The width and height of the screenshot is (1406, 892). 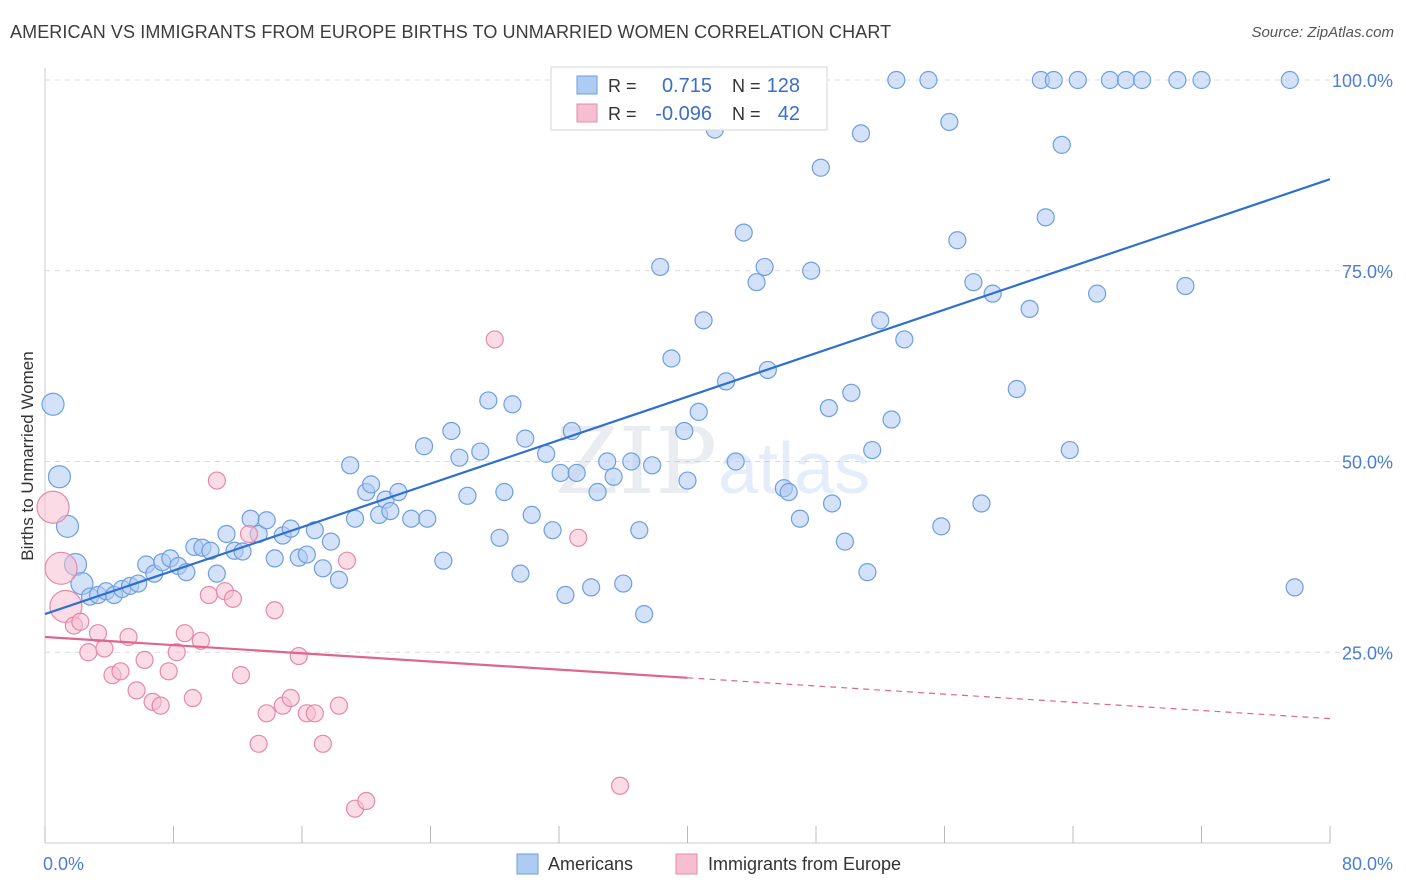 I want to click on stats-n-value-2: 42, so click(x=789, y=114).